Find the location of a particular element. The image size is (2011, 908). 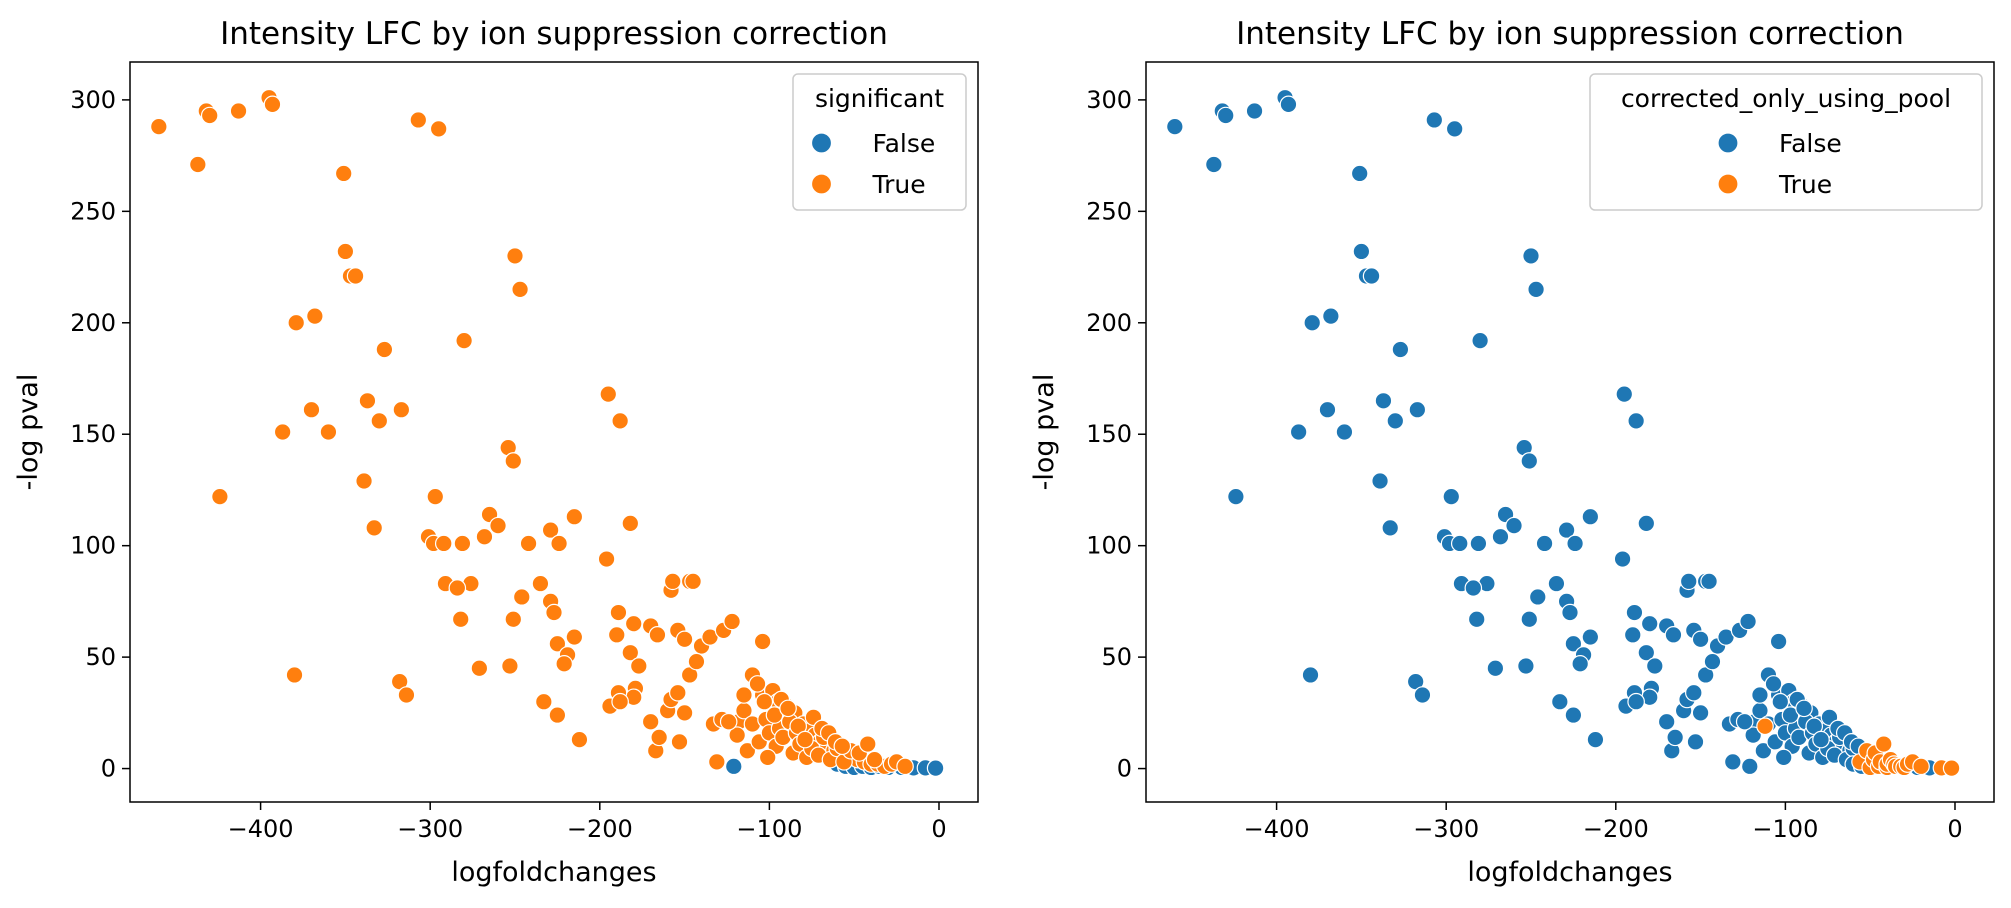

y-tick-label: 200 is located at coordinates (93, 323).